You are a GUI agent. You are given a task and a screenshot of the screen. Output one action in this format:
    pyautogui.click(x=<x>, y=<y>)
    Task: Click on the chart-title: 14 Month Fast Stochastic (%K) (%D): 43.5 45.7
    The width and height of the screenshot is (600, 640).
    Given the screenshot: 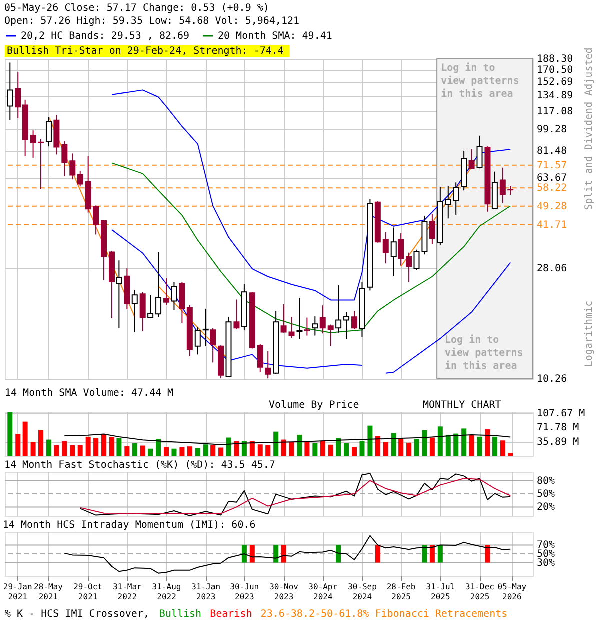 What is the action you would take?
    pyautogui.click(x=140, y=465)
    